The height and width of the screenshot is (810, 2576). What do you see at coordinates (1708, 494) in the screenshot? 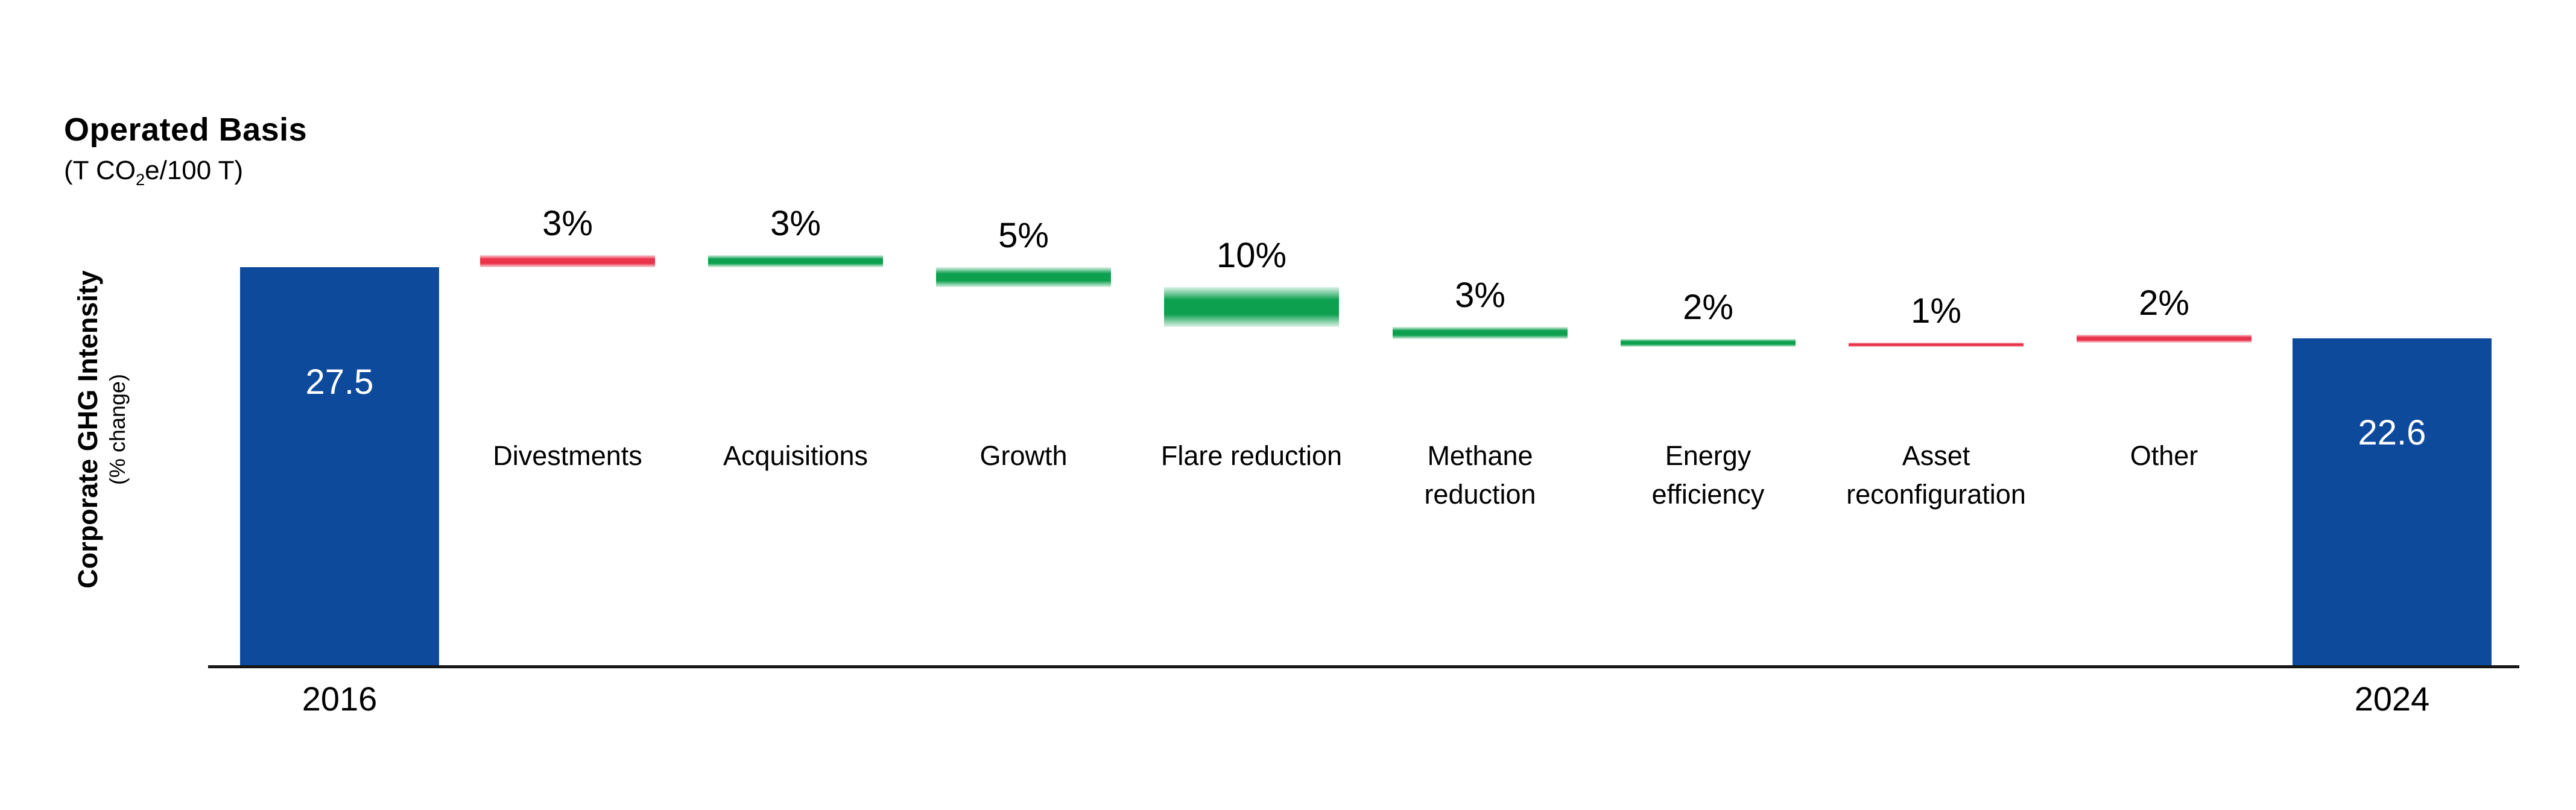
I see `category-label-line: efficiency` at bounding box center [1708, 494].